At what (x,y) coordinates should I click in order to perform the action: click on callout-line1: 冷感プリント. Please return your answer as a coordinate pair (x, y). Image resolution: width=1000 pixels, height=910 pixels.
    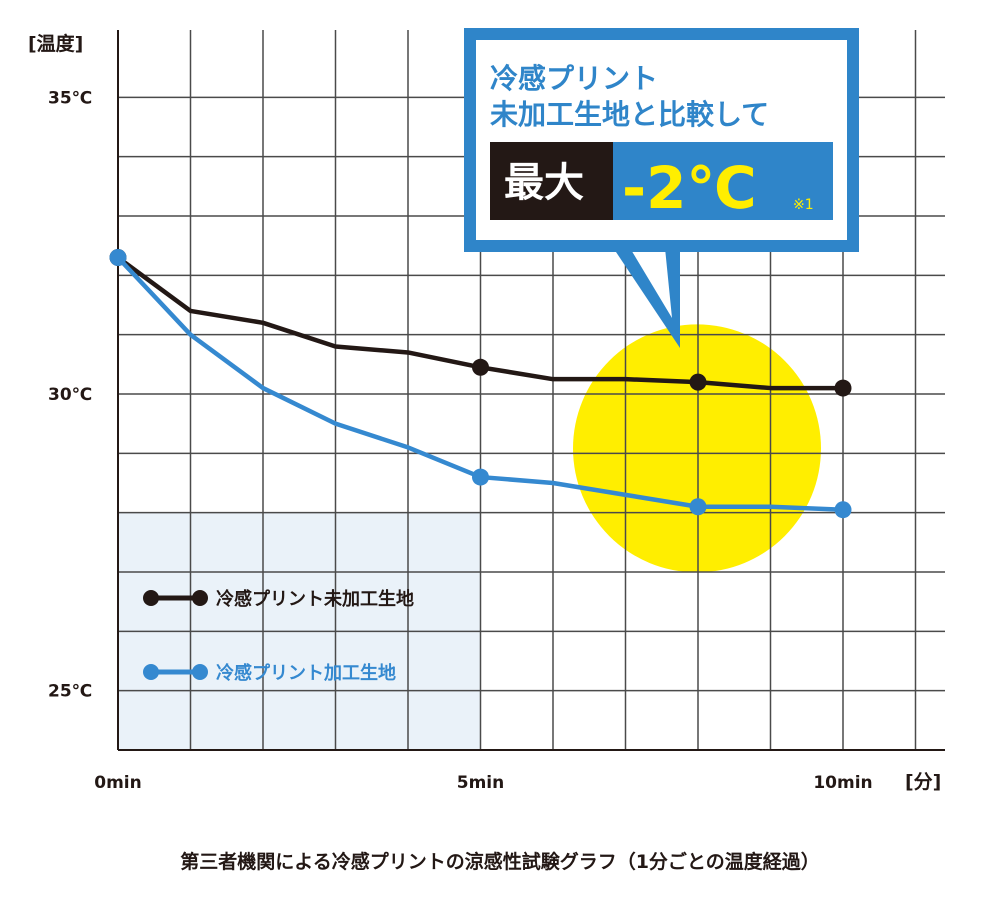
    Looking at the image, I should click on (574, 78).